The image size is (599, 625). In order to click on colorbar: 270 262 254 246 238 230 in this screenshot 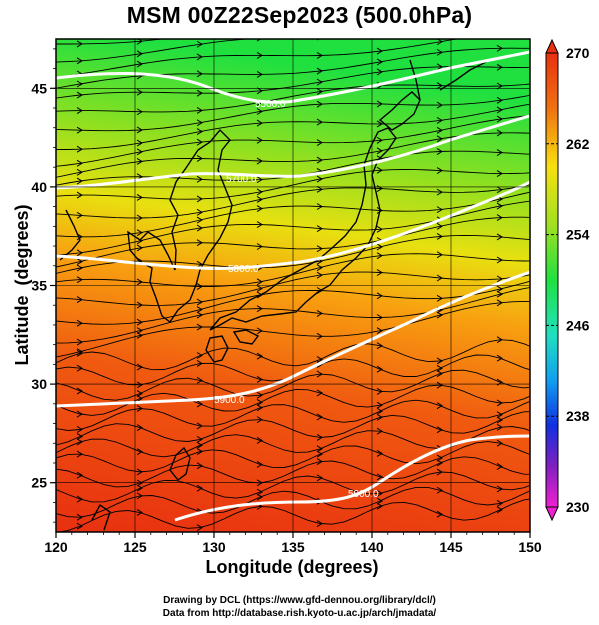, I will do `click(567, 280)`.